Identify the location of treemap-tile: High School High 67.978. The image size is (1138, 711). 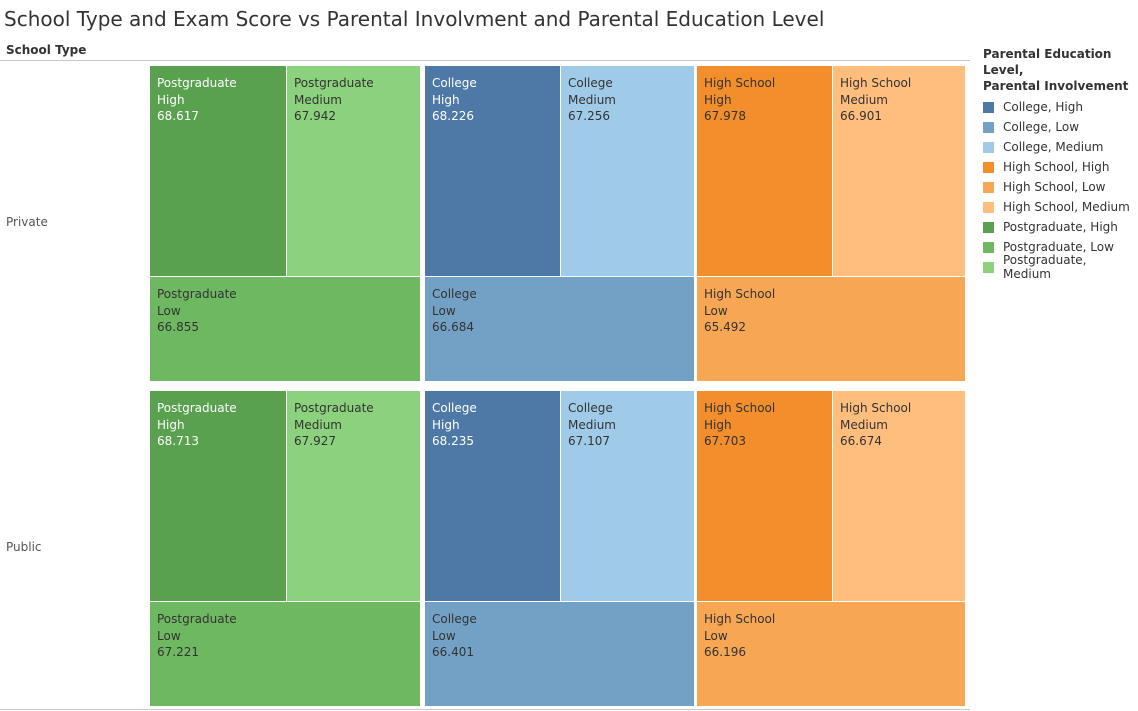
(764, 171).